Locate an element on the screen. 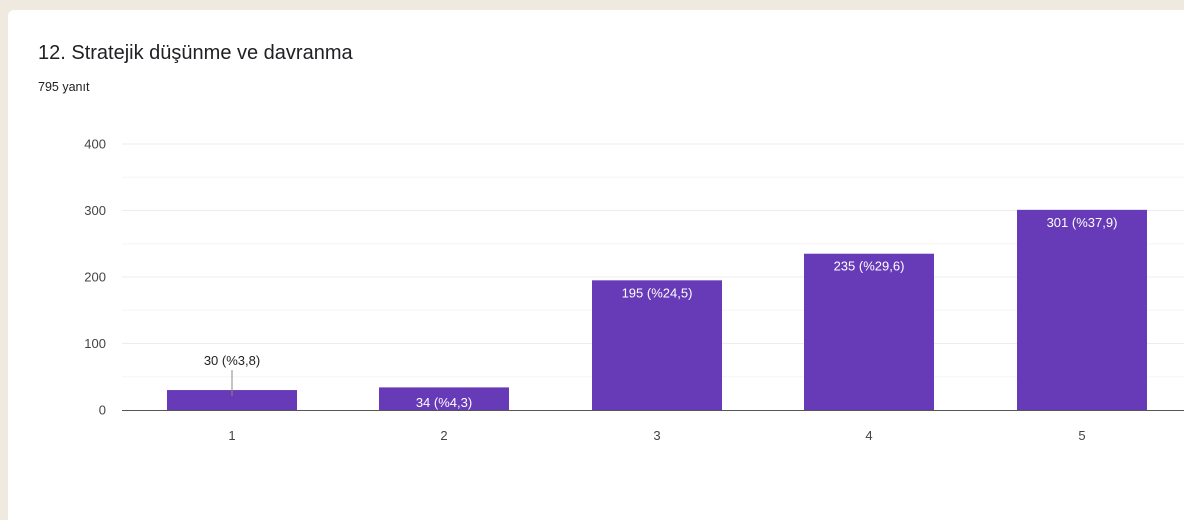 This screenshot has width=1184, height=520. y-tick-label: 200 is located at coordinates (95, 277).